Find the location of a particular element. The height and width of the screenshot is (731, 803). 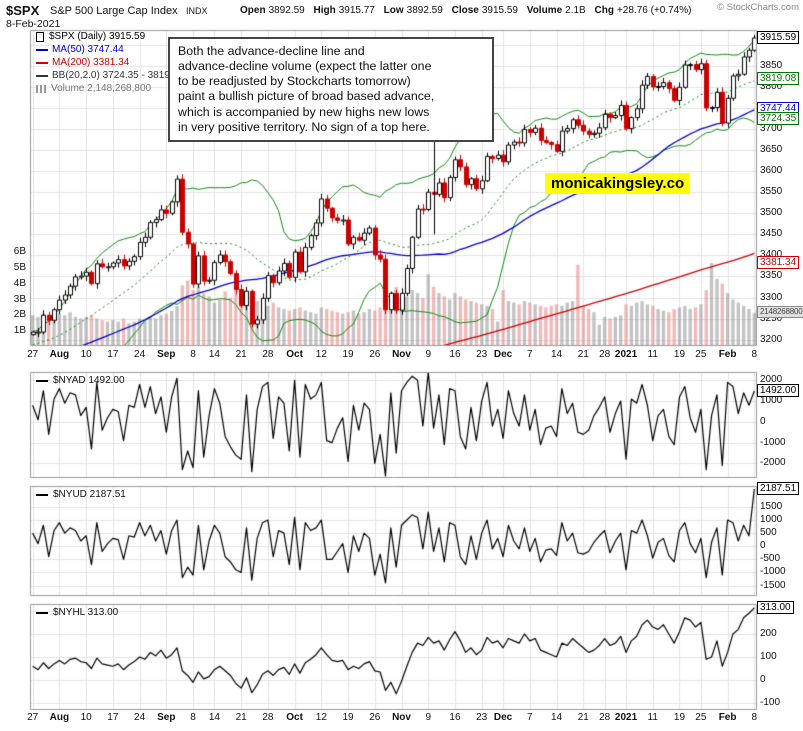

price-axis-label: 3550 is located at coordinates (771, 192).